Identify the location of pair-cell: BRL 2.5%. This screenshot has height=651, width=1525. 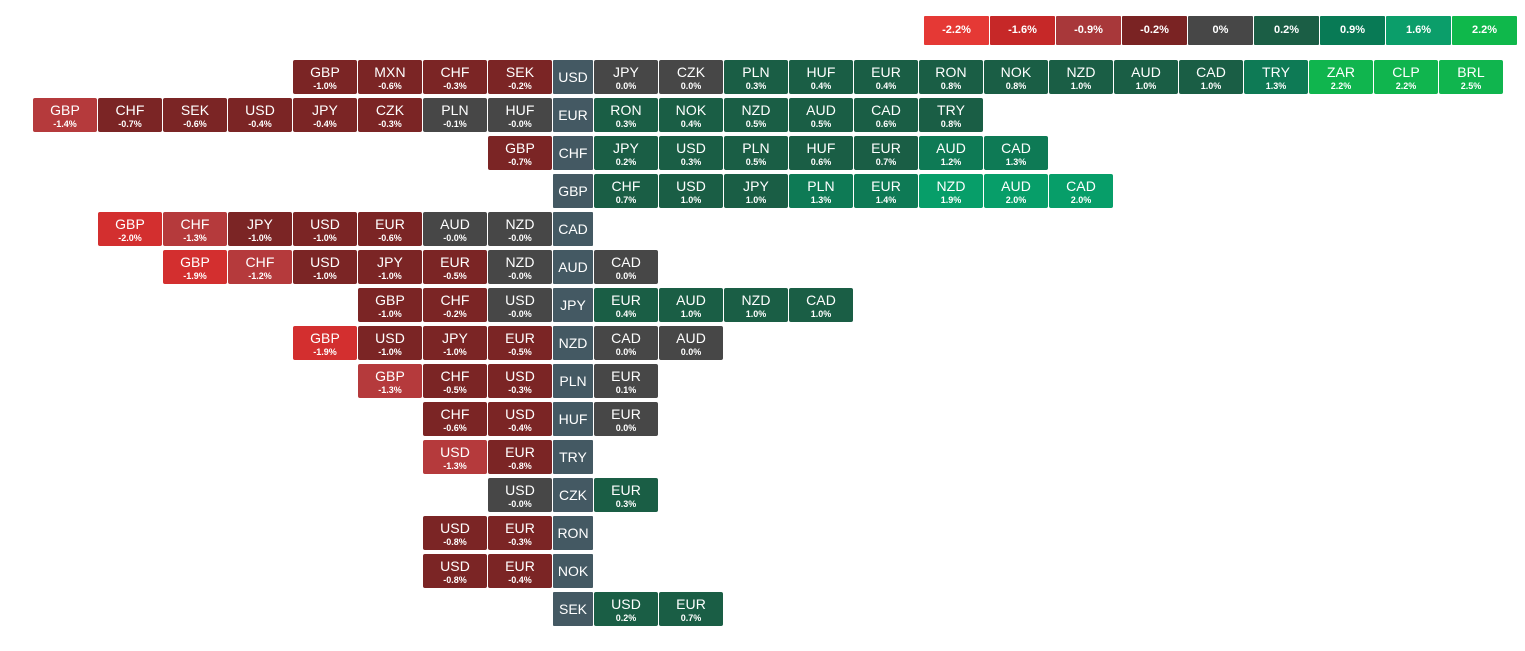
(1471, 77).